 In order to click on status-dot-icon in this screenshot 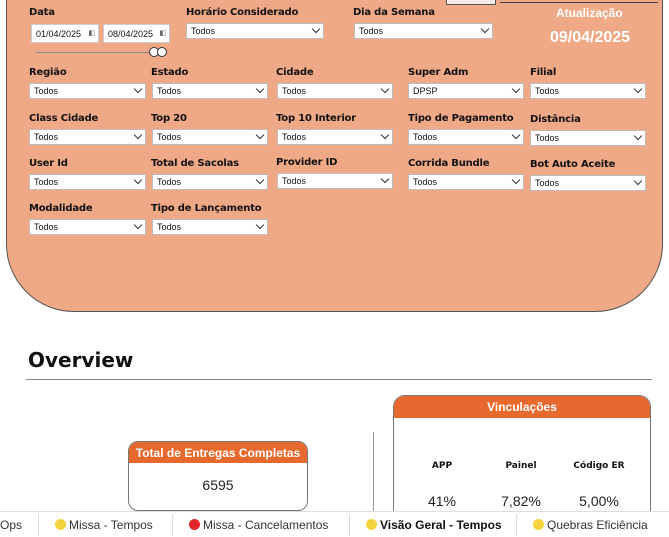, I will do `click(194, 524)`.